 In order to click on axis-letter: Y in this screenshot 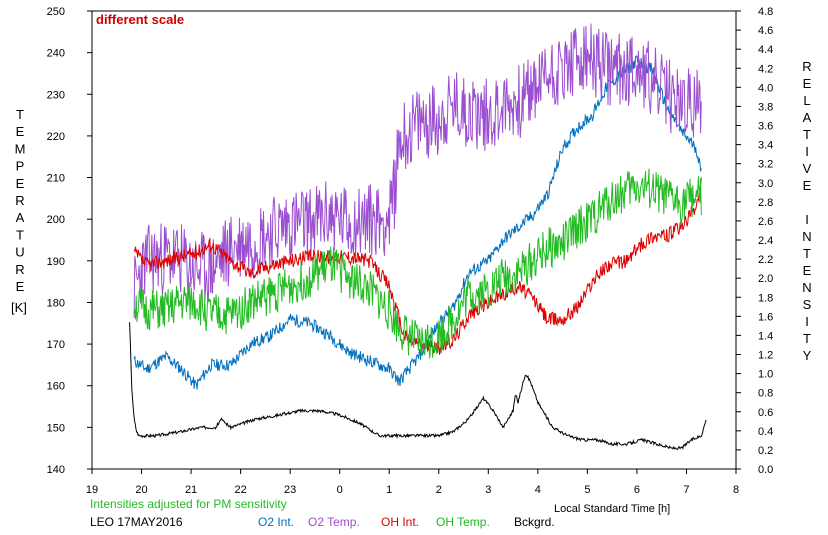, I will do `click(807, 355)`.